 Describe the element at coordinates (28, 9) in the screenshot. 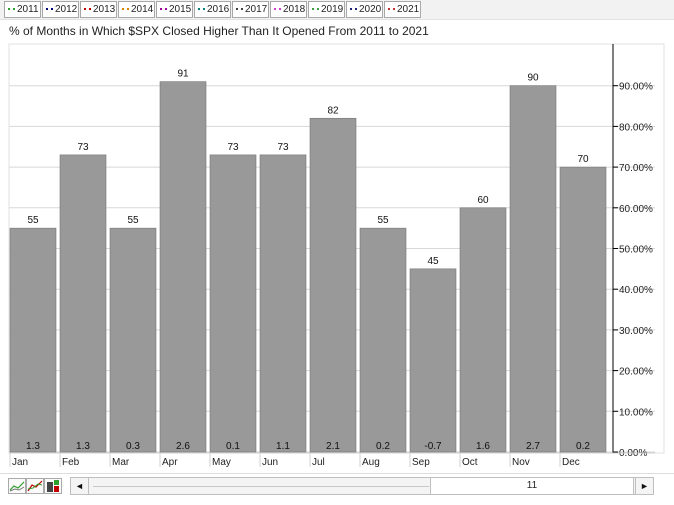

I see `legend-label: 2011` at that location.